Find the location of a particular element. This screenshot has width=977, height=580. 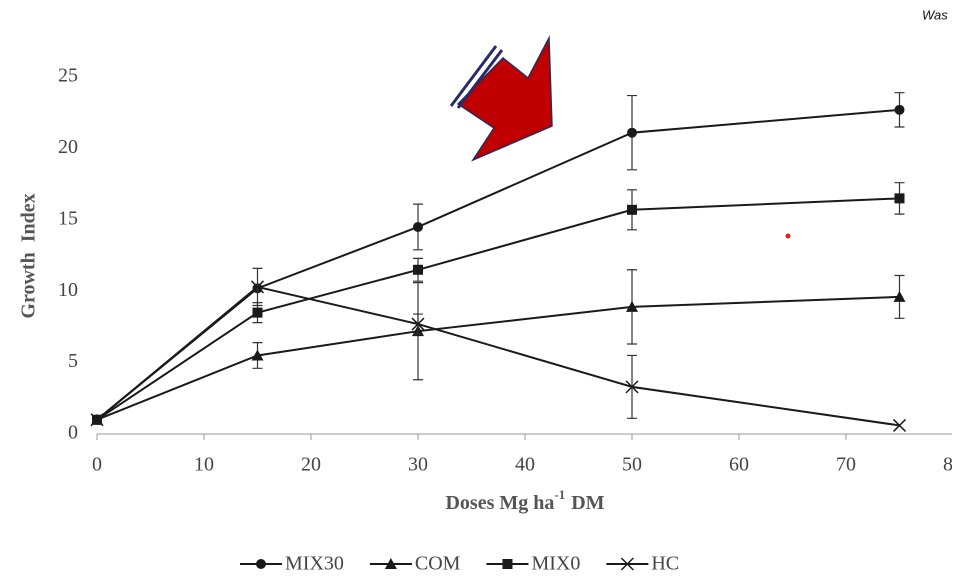

legend-item: HC is located at coordinates (642, 564).